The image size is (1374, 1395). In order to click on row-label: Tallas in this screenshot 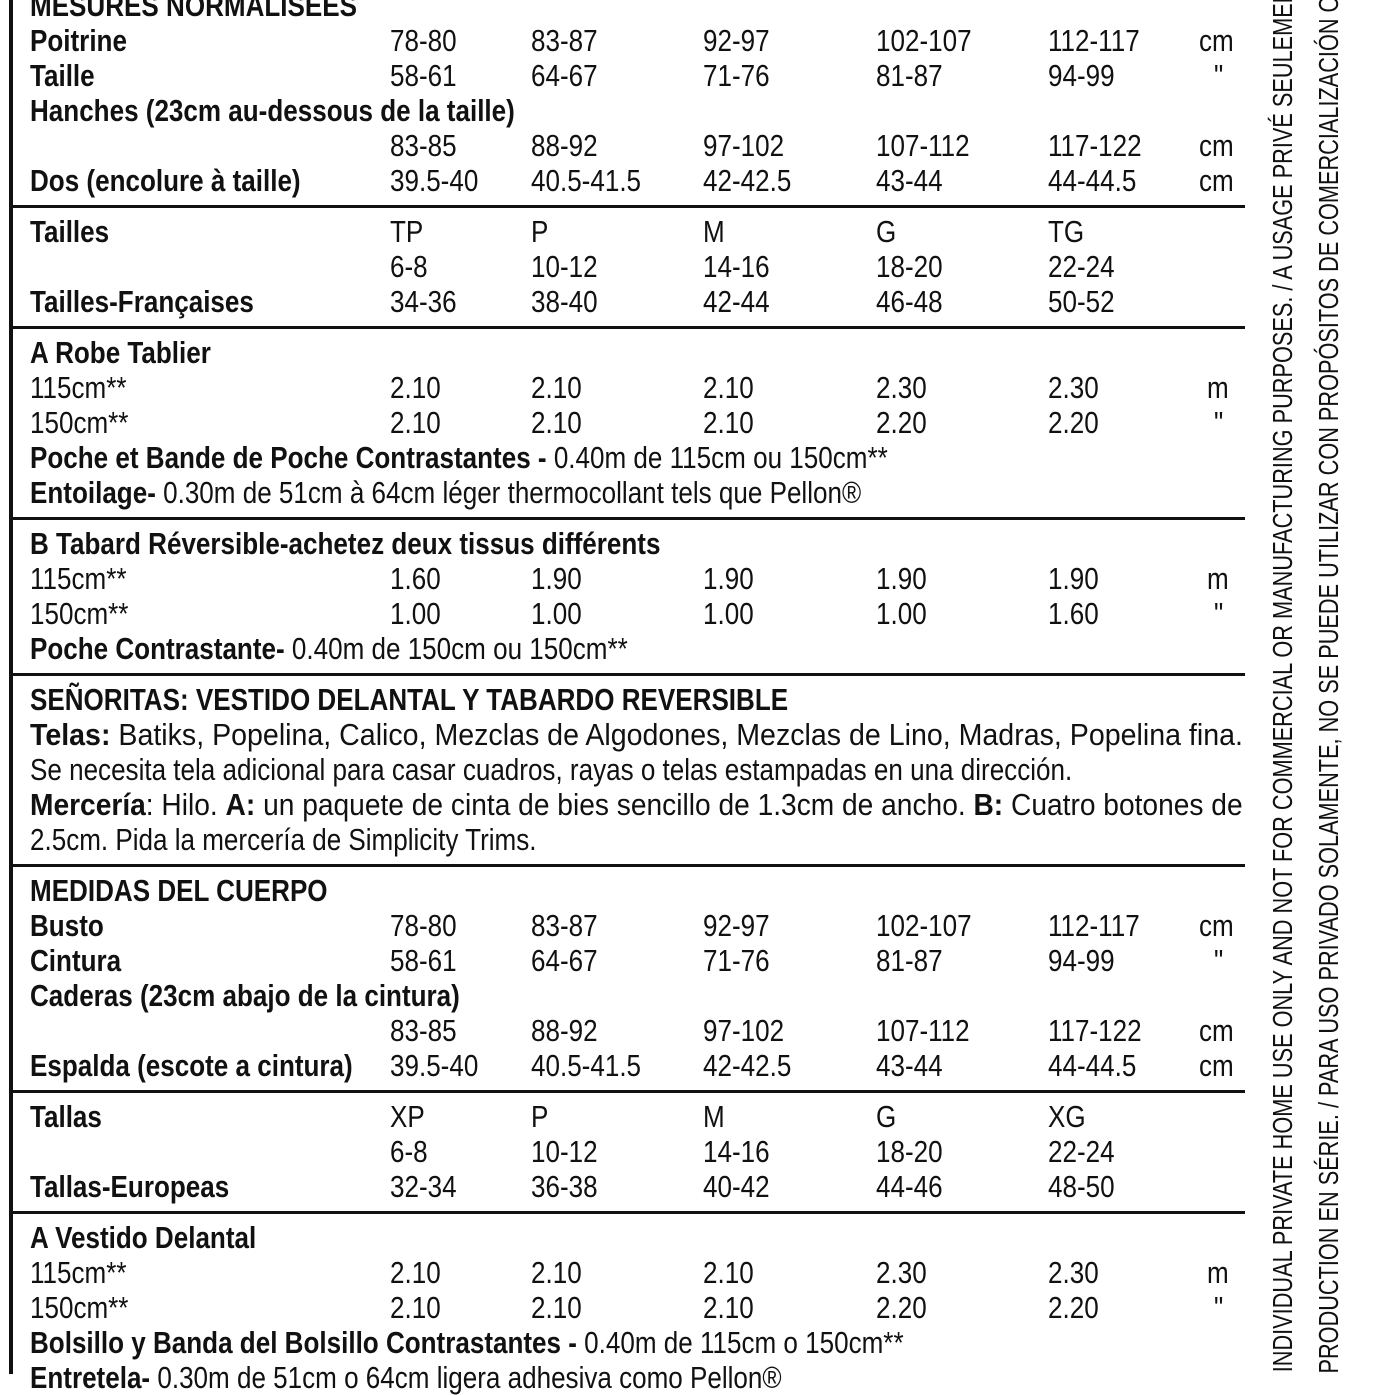, I will do `click(73, 1116)`.